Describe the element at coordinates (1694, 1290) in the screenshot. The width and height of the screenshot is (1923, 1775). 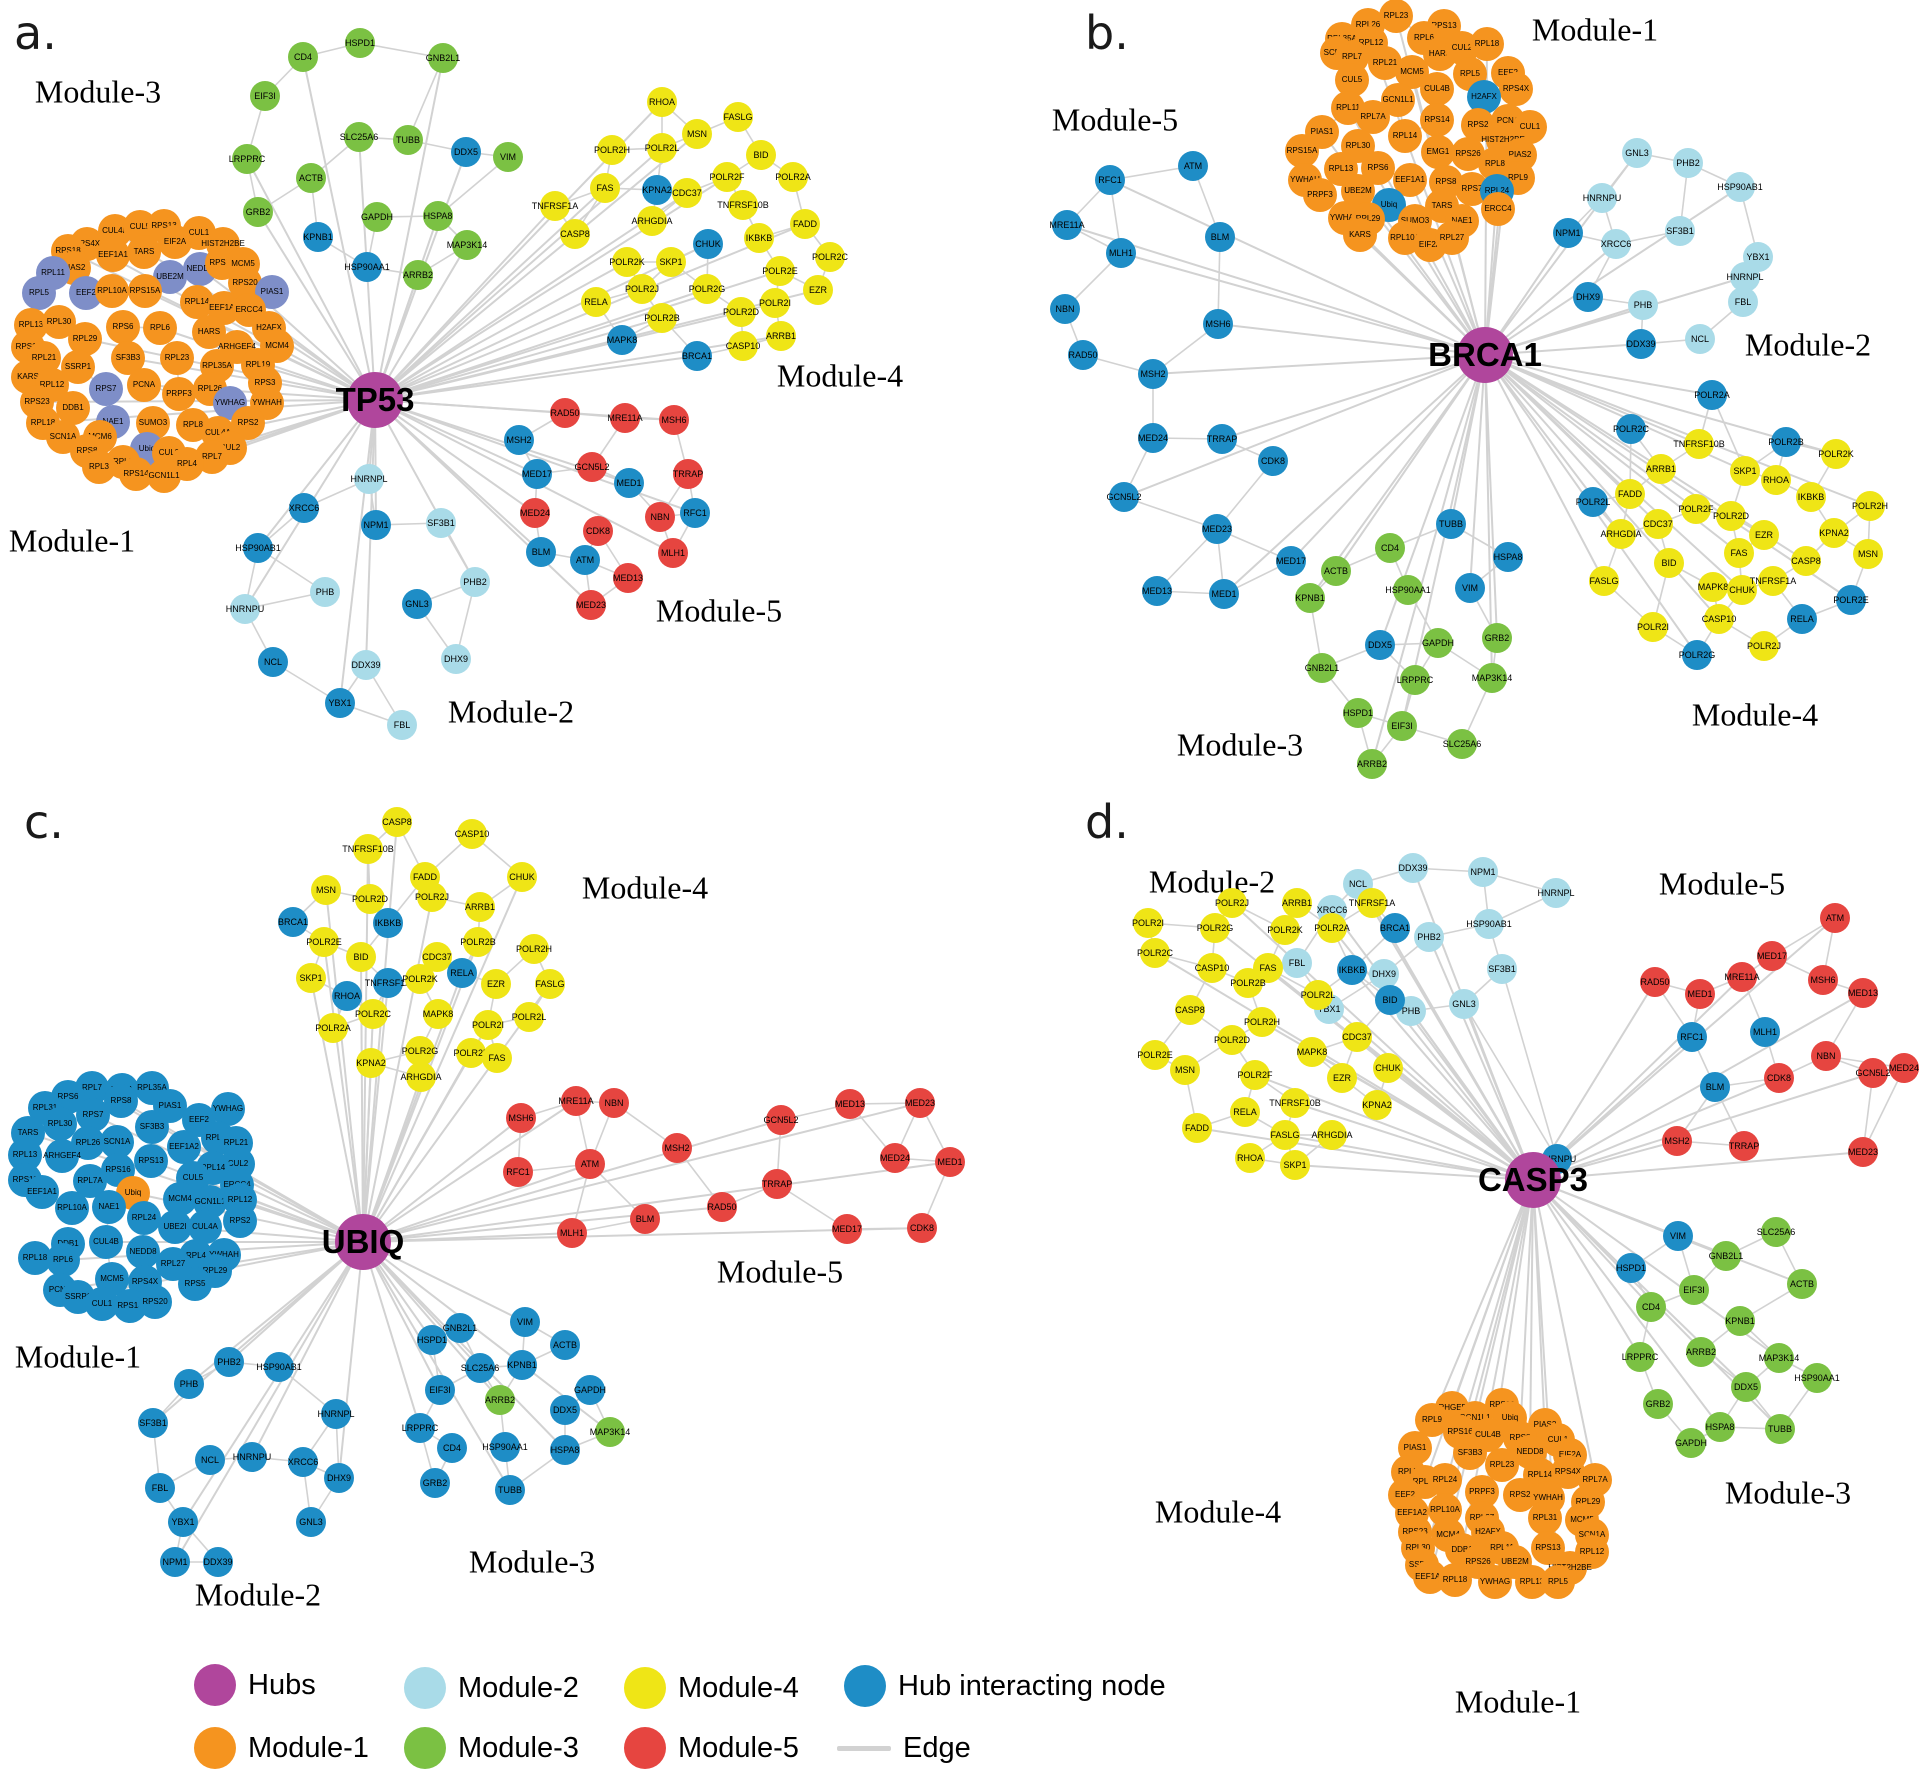
I see `node-eif3i: EIF3I` at that location.